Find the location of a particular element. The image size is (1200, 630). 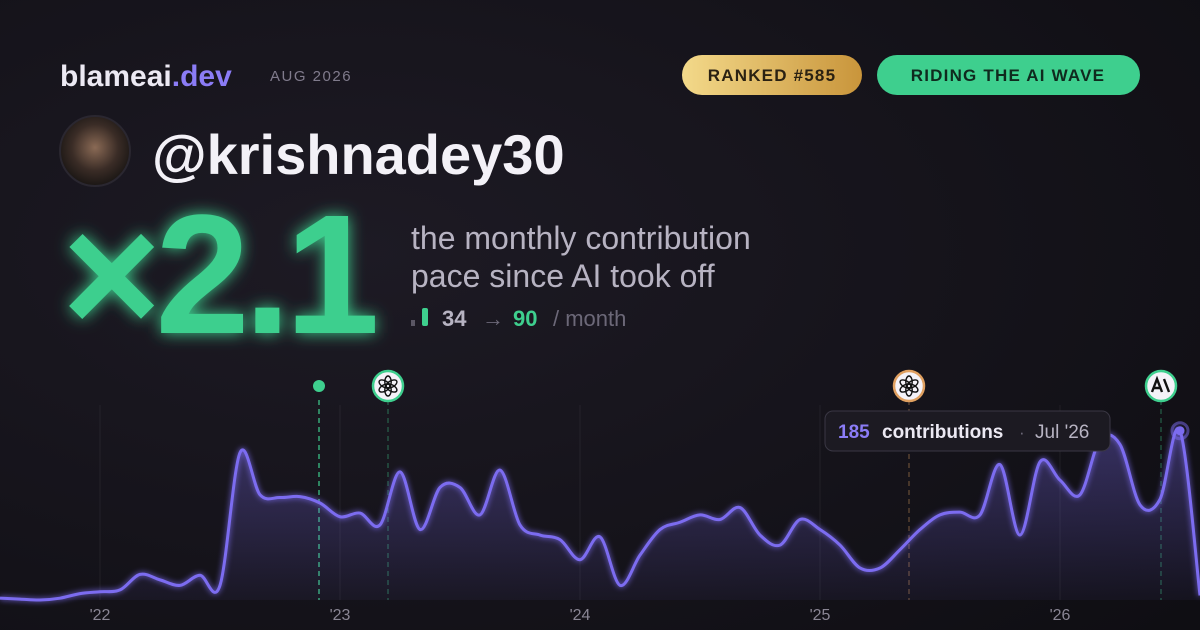

brand-tld: .dev is located at coordinates (202, 76).